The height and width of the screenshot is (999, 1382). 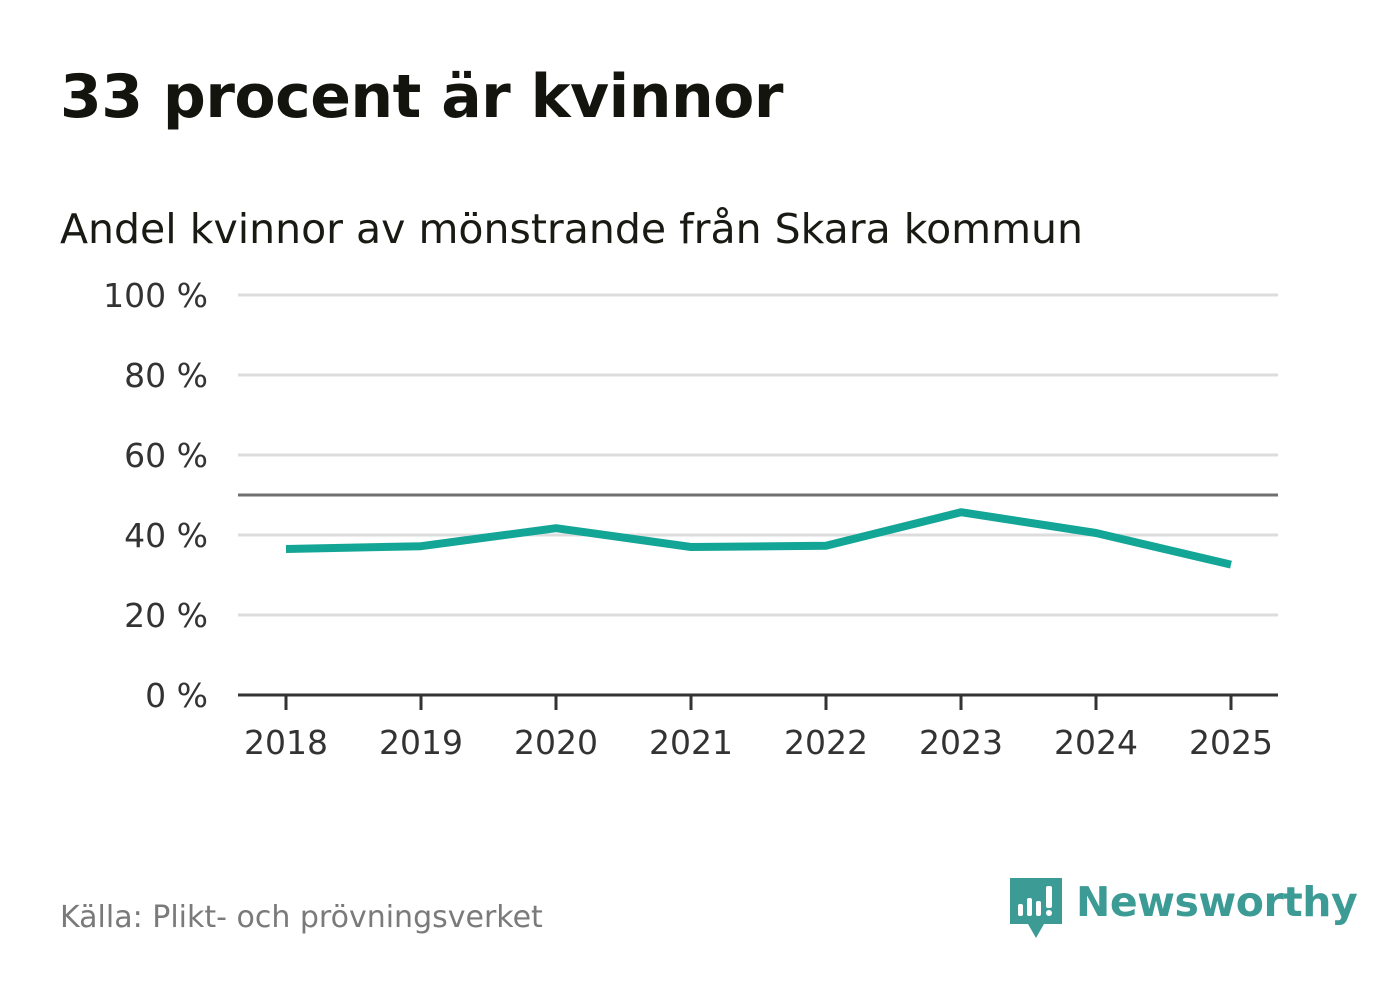 What do you see at coordinates (1231, 742) in the screenshot?
I see `x-tick-label: 2025` at bounding box center [1231, 742].